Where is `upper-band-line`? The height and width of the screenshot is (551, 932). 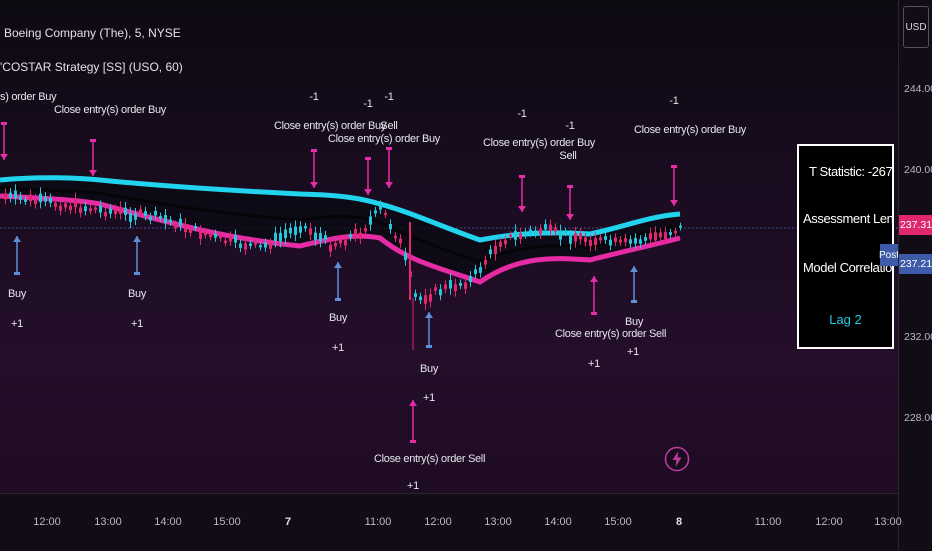 upper-band-line is located at coordinates (340, 209).